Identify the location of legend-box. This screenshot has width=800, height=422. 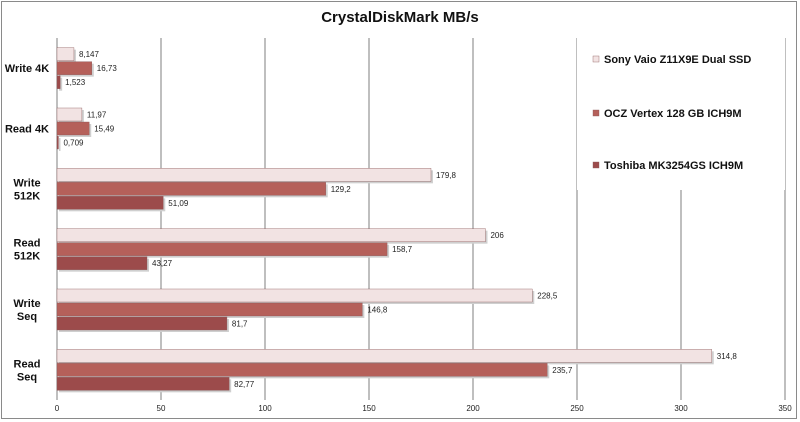
(681, 114).